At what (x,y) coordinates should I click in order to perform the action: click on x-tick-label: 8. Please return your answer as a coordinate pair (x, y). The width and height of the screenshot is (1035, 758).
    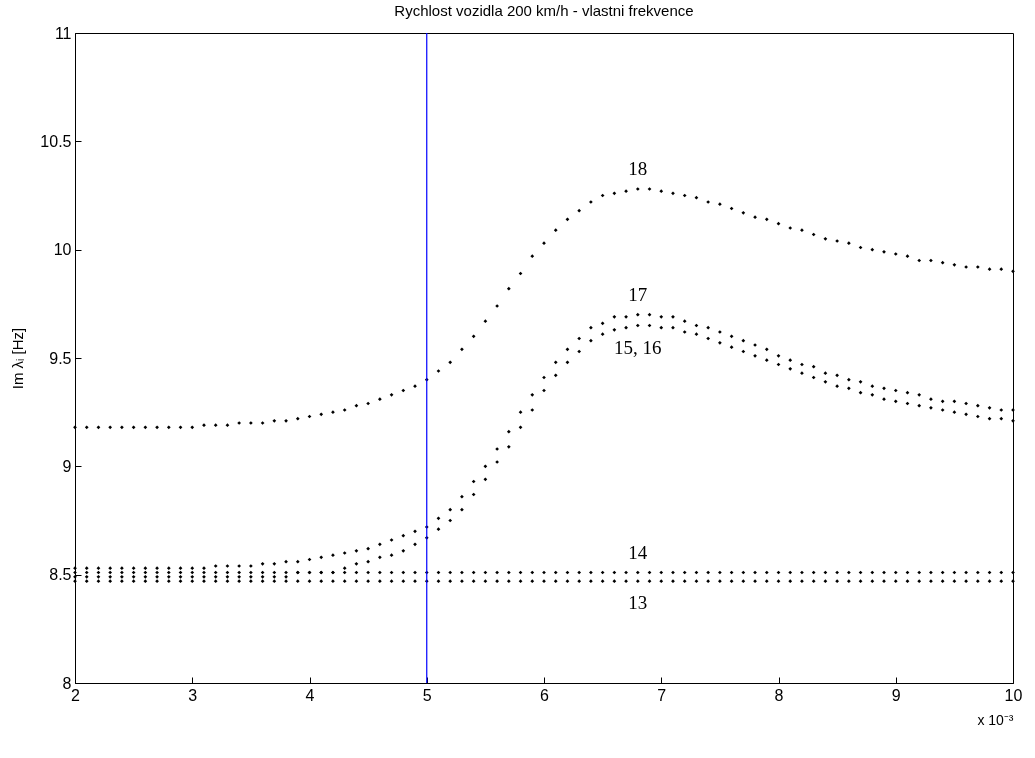
    Looking at the image, I should click on (779, 695).